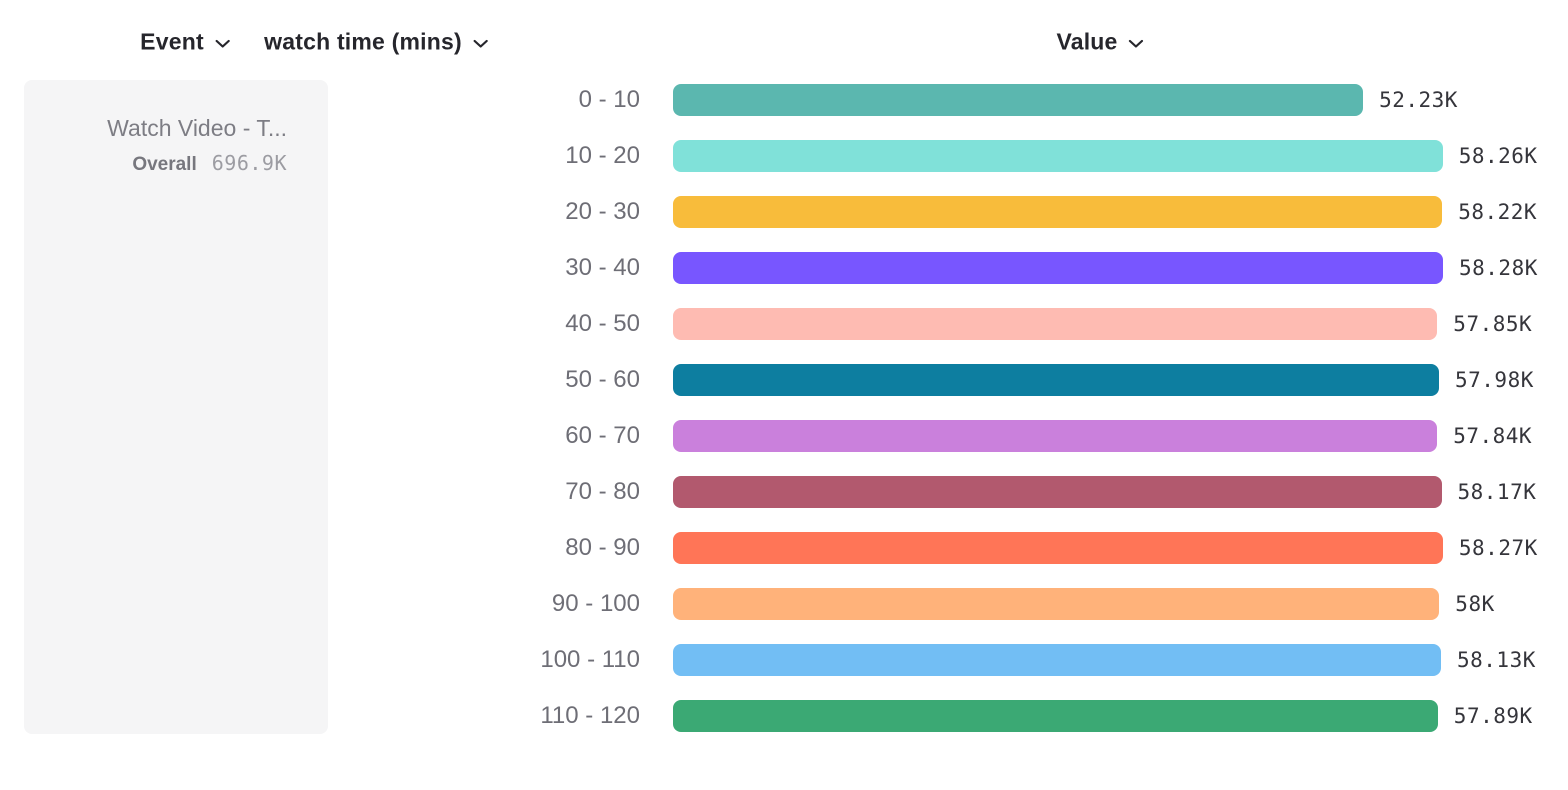  I want to click on chart-row: 90 - 100 58K, so click(784, 604).